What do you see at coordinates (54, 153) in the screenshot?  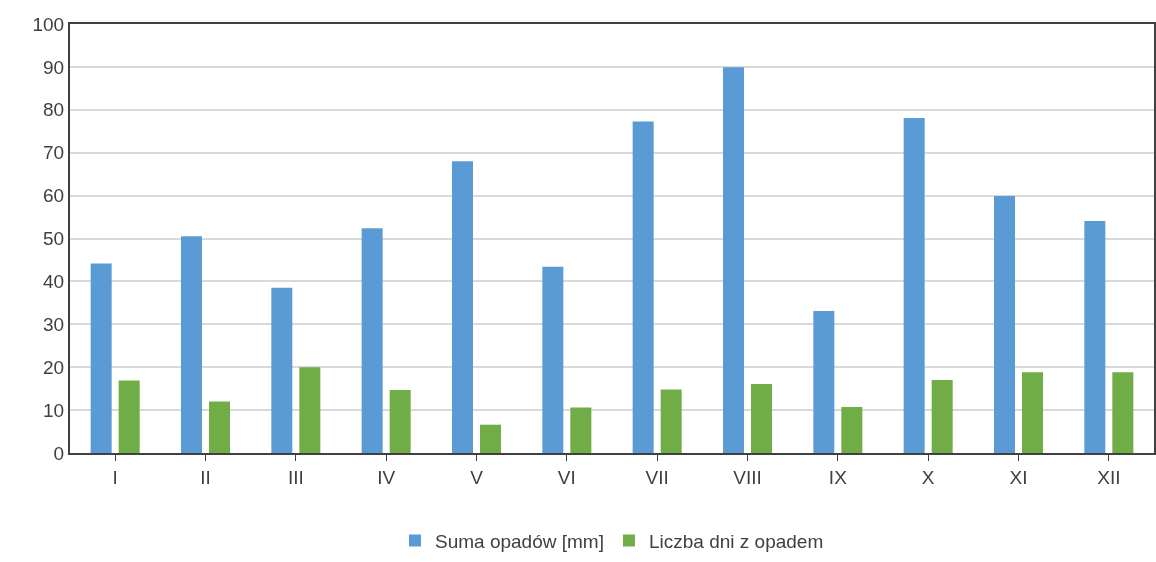 I see `y-tick-label: 70` at bounding box center [54, 153].